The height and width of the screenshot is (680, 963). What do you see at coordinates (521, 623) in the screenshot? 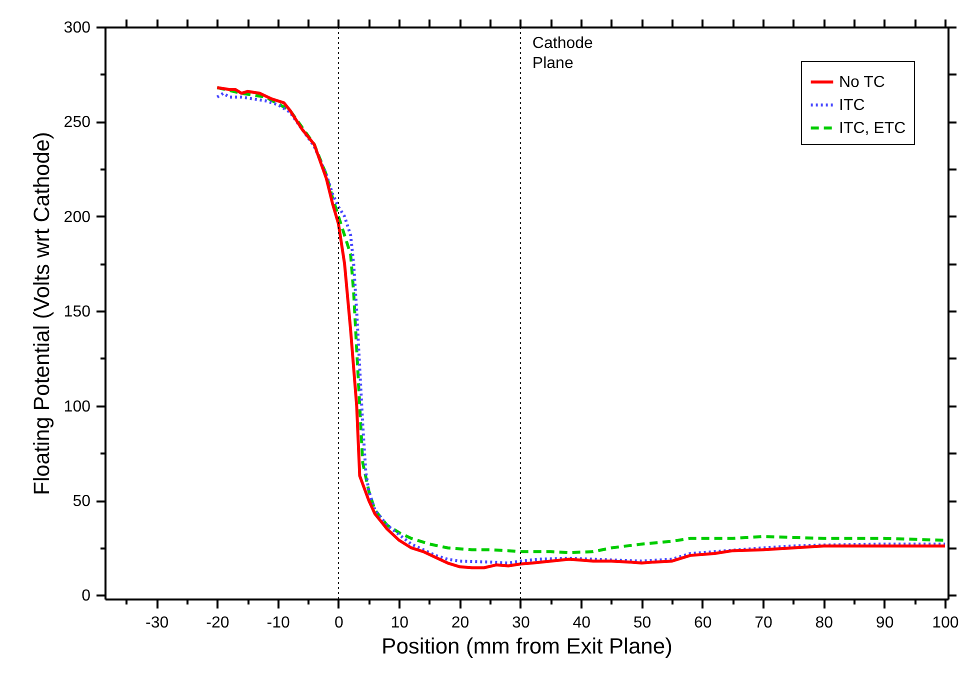
I see `x-tick-label: 30` at bounding box center [521, 623].